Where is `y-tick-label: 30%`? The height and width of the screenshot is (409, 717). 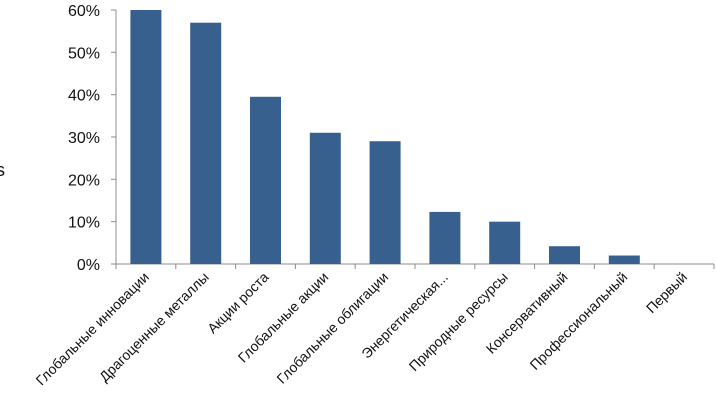
y-tick-label: 30% is located at coordinates (84, 138).